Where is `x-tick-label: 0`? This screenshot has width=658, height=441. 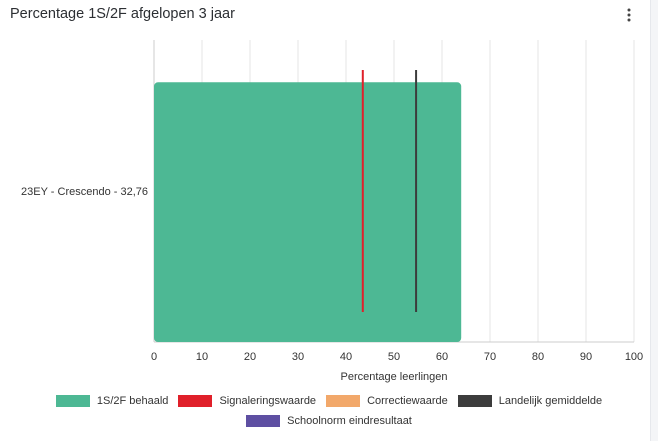 x-tick-label: 0 is located at coordinates (154, 357).